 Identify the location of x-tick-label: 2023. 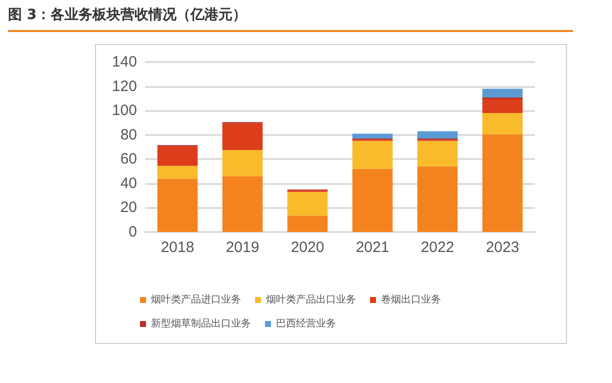
(503, 247).